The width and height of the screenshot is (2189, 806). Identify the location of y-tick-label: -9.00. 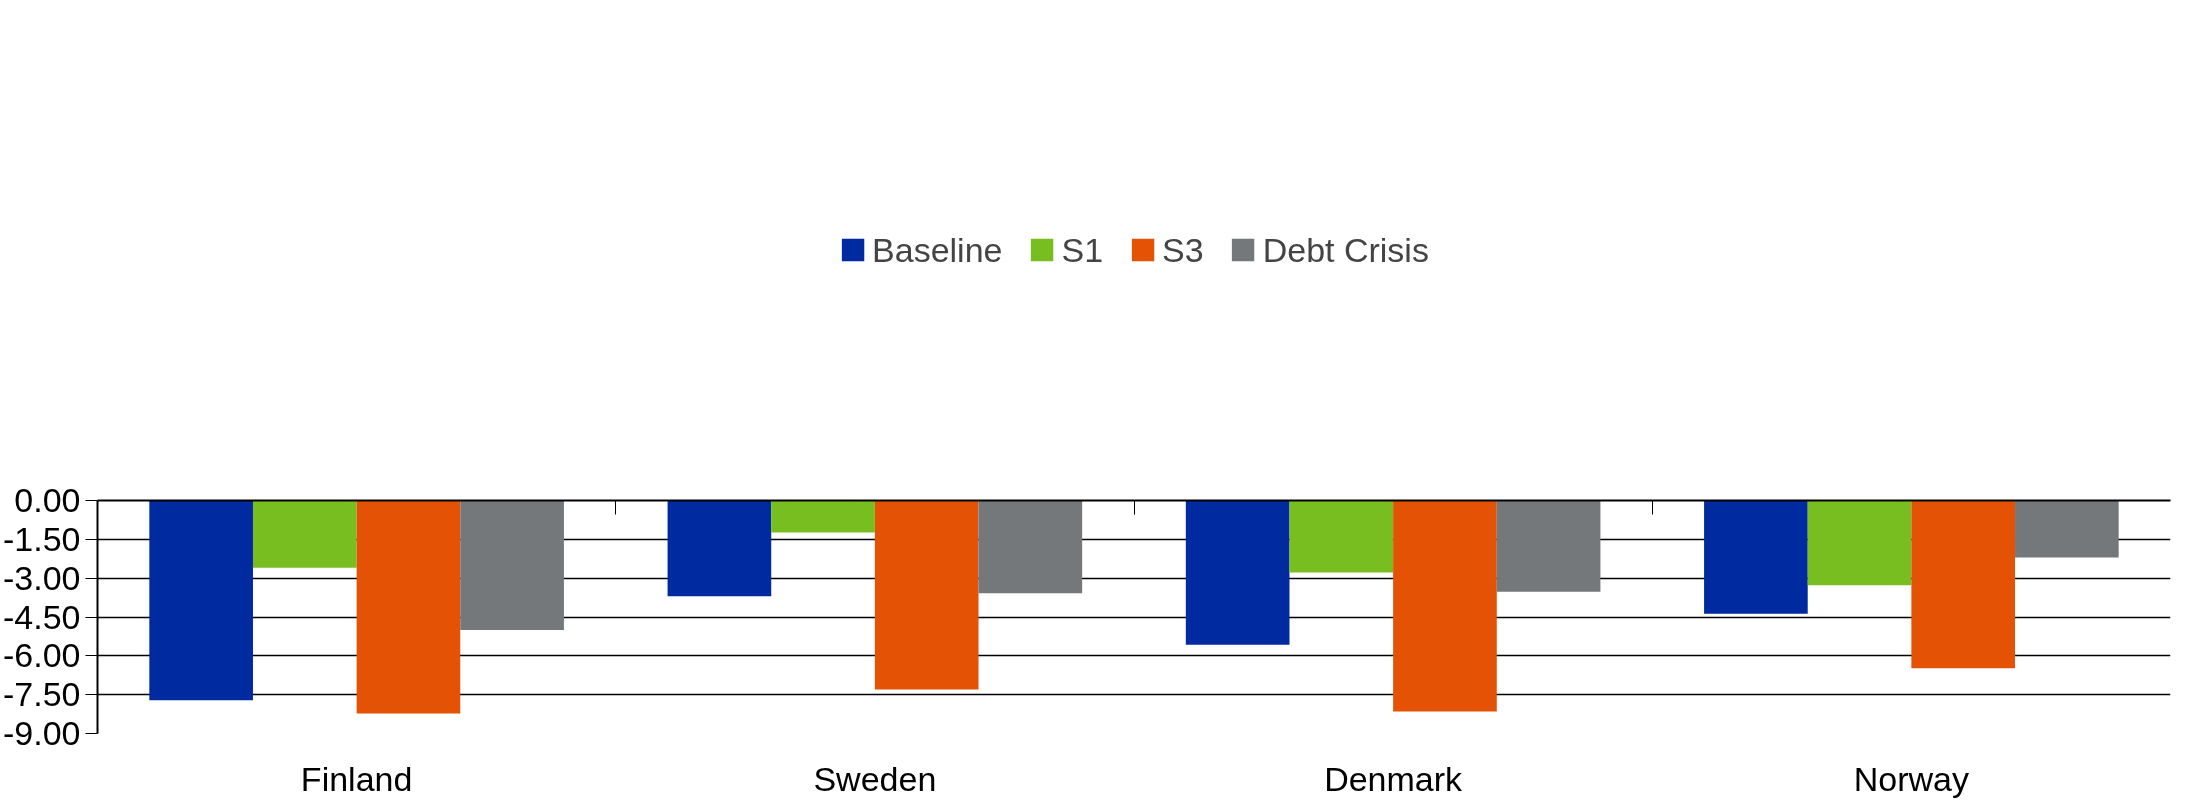
(42, 733).